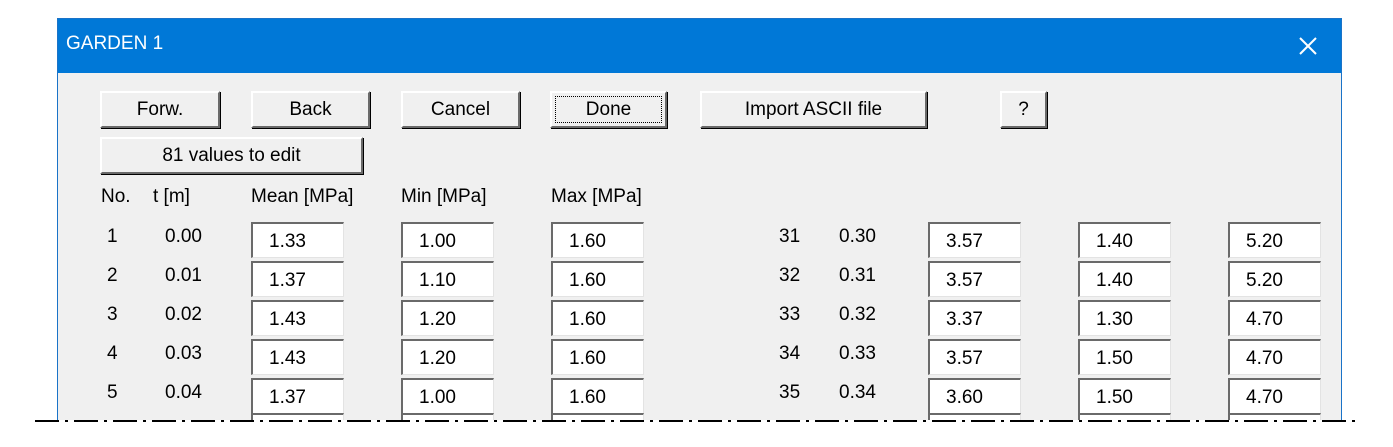 The height and width of the screenshot is (447, 1393). I want to click on button: Cancel, so click(460, 109).